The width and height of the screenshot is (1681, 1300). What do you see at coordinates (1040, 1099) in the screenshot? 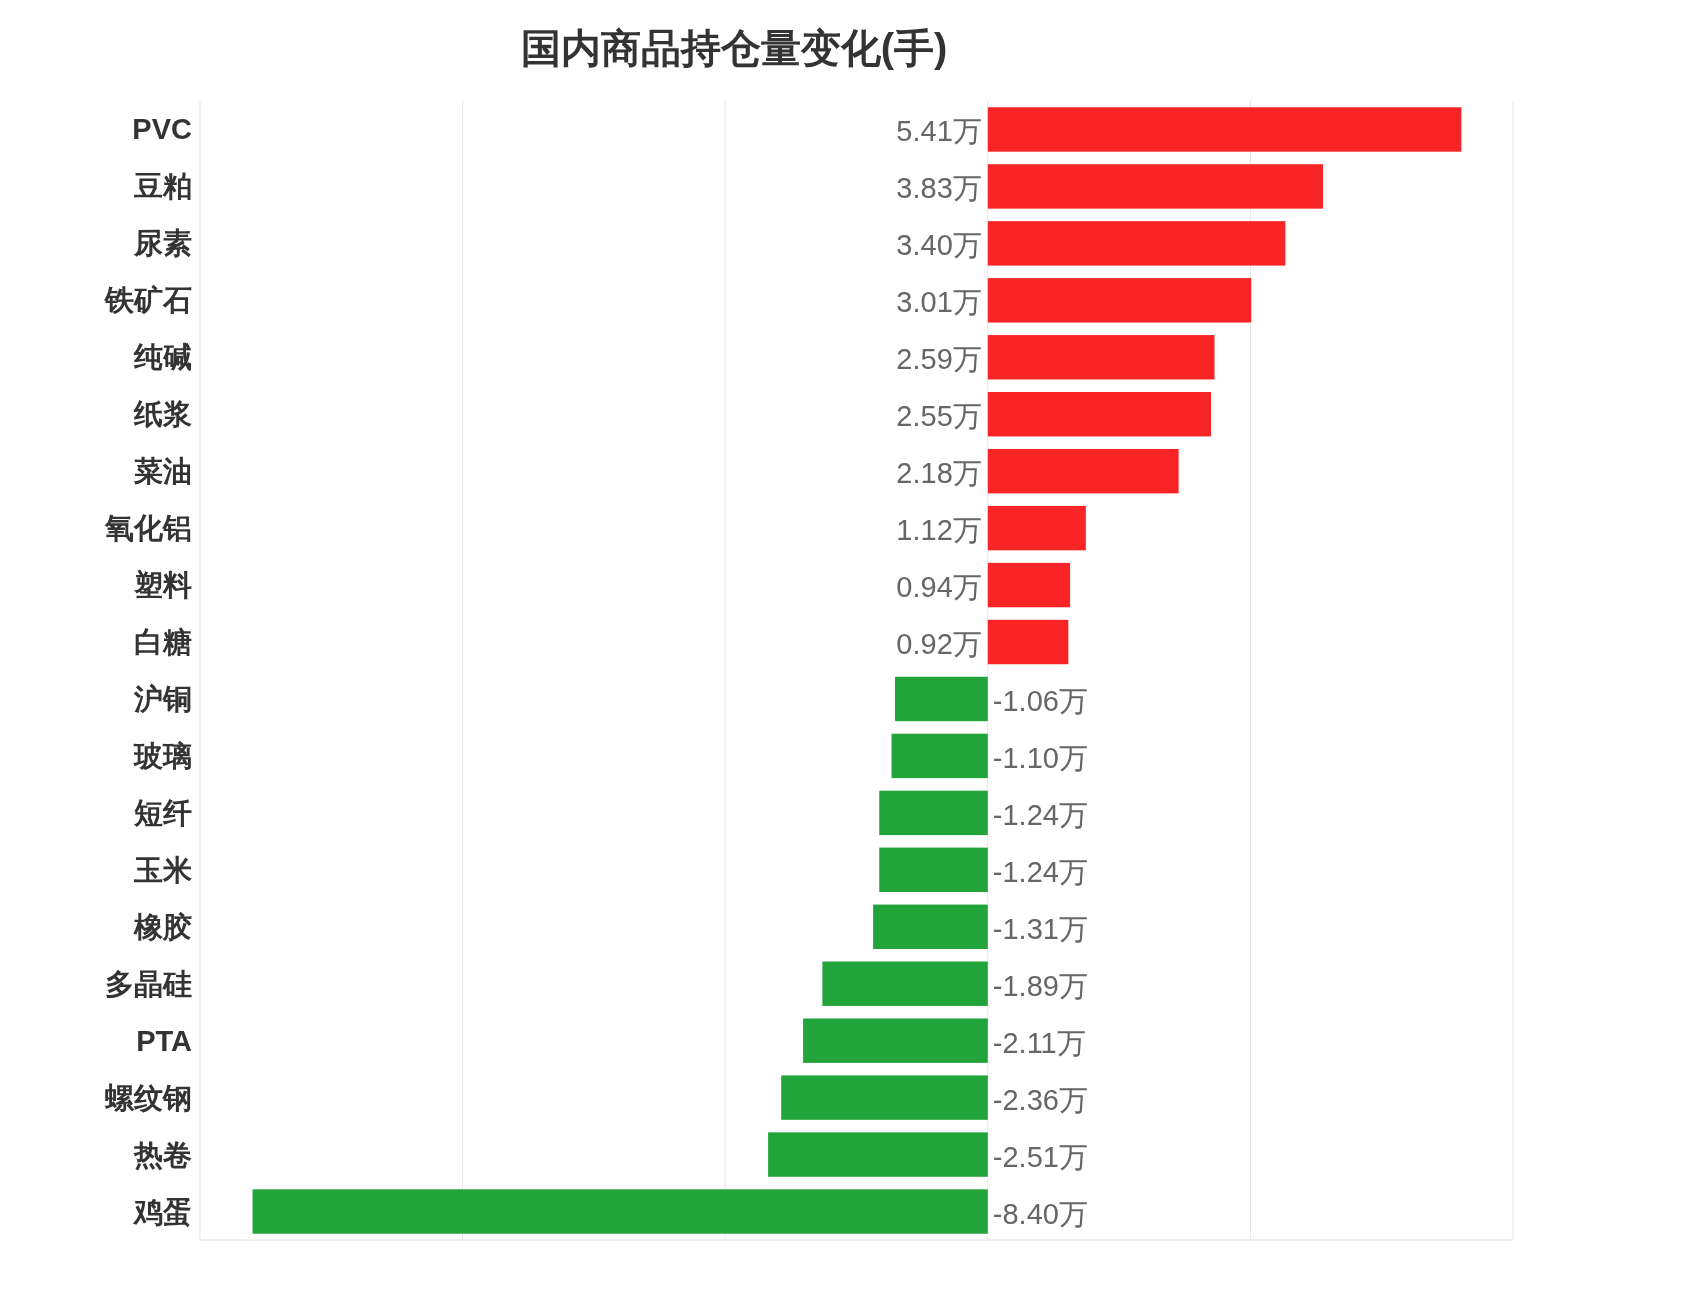
I see `data-label: -2.36万` at bounding box center [1040, 1099].